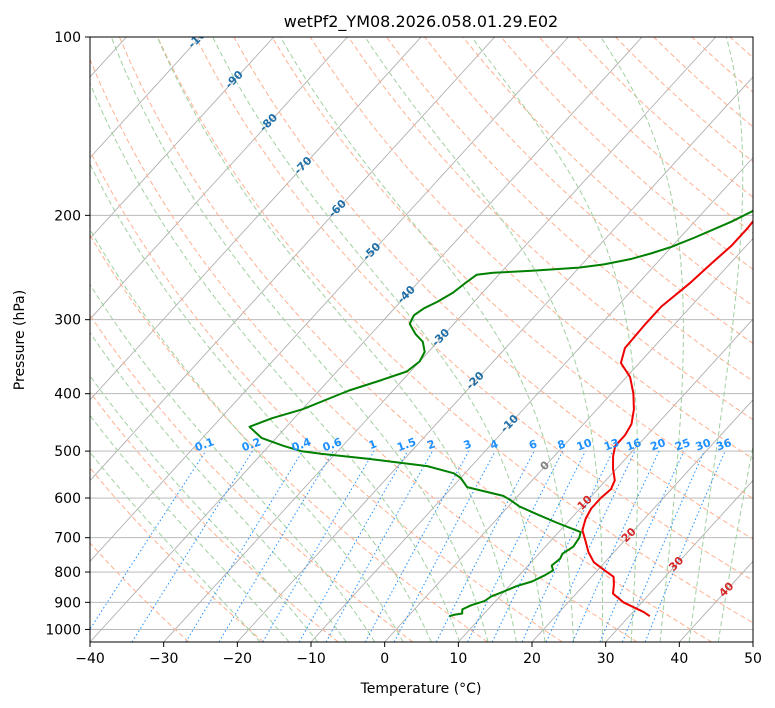  What do you see at coordinates (301, 444) in the screenshot?
I see `mixing-ratio-label: 0.4` at bounding box center [301, 444].